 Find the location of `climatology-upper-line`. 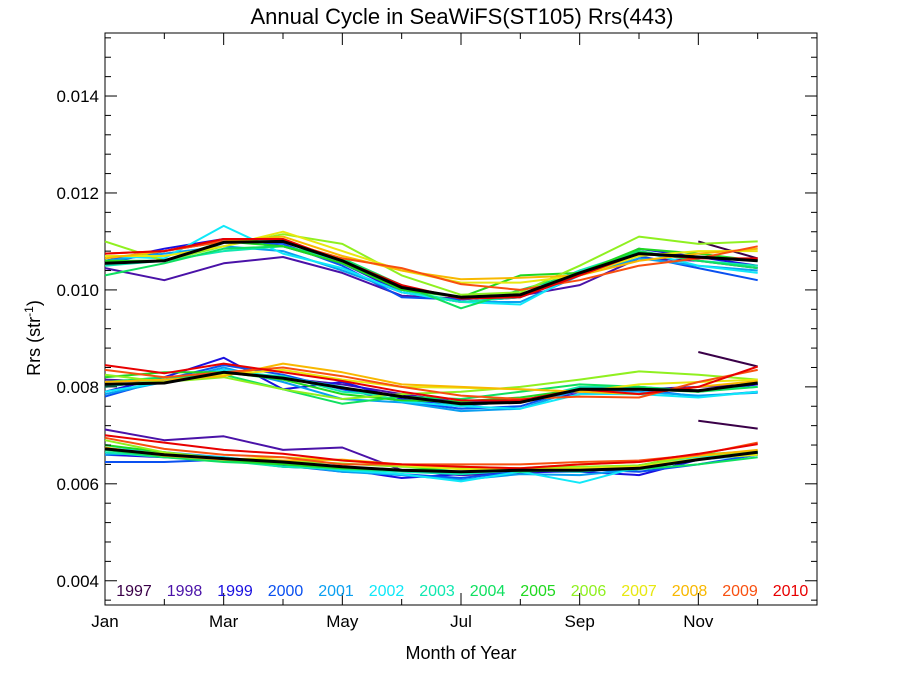

climatology-upper-line is located at coordinates (431, 269).